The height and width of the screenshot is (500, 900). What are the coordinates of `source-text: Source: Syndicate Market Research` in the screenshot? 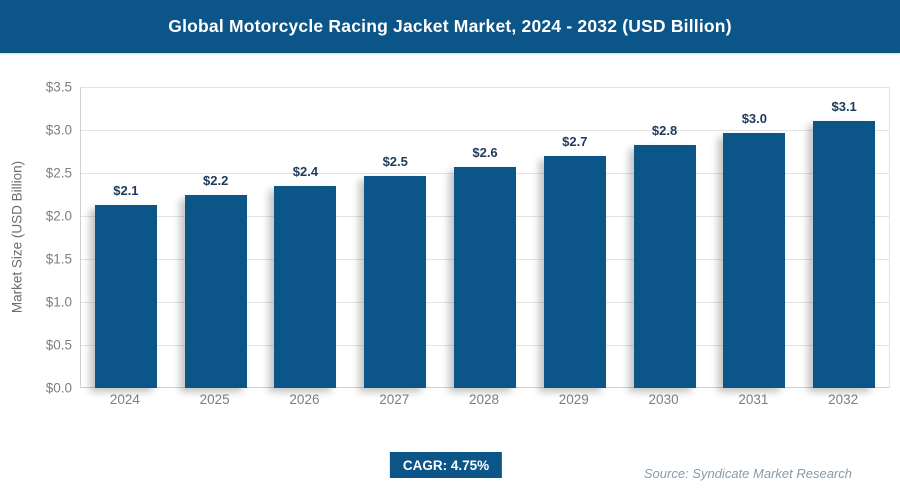 It's located at (747, 473).